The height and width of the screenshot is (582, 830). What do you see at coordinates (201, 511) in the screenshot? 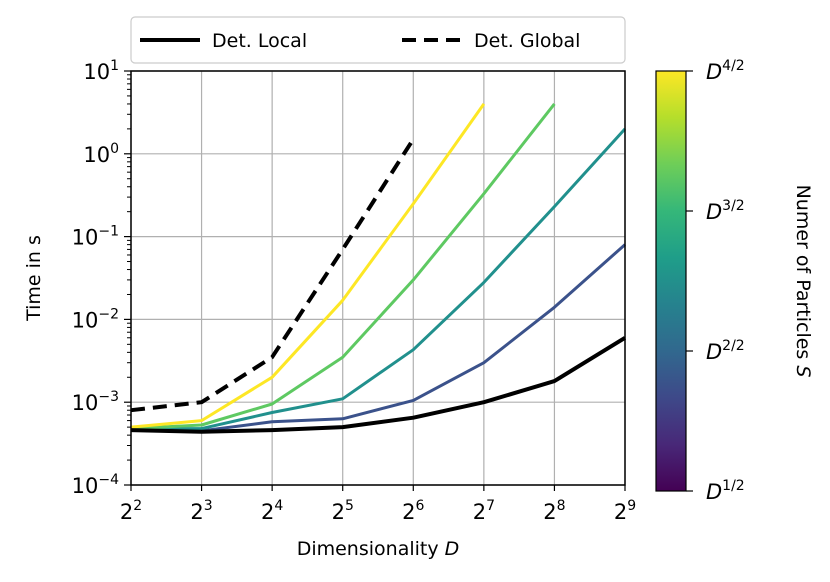
I see `x-tick-label: 23` at bounding box center [201, 511].